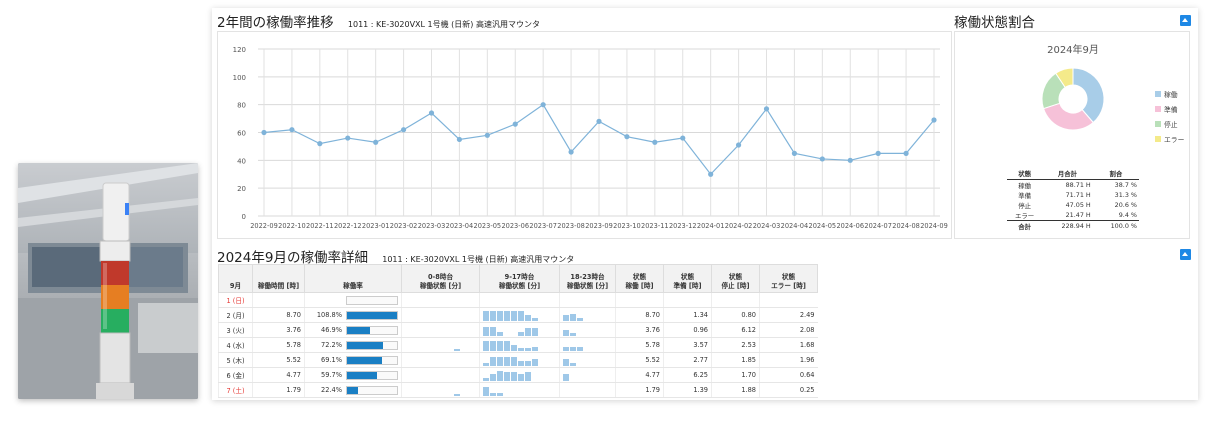  I want to click on rate-text: 22.4%, so click(331, 390).